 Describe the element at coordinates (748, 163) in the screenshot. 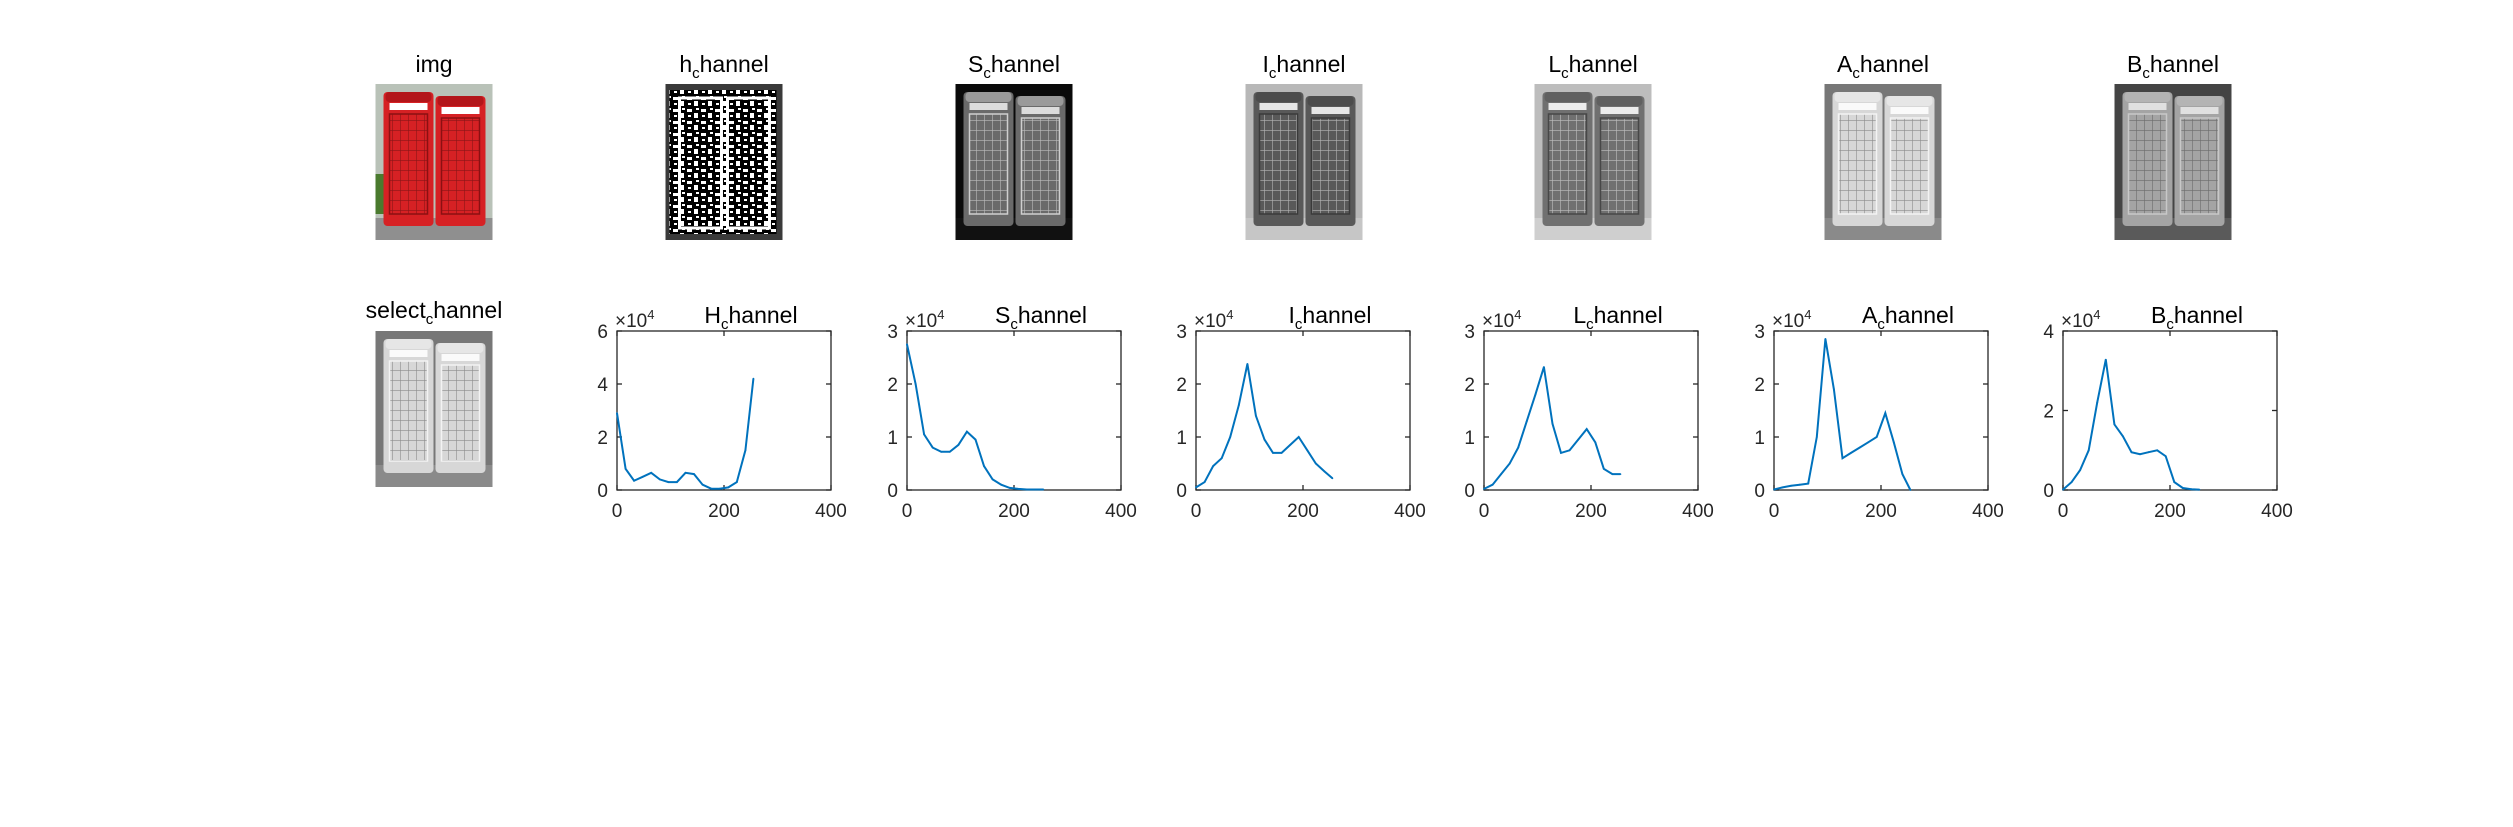

I see `hue-booth-right-outline` at that location.